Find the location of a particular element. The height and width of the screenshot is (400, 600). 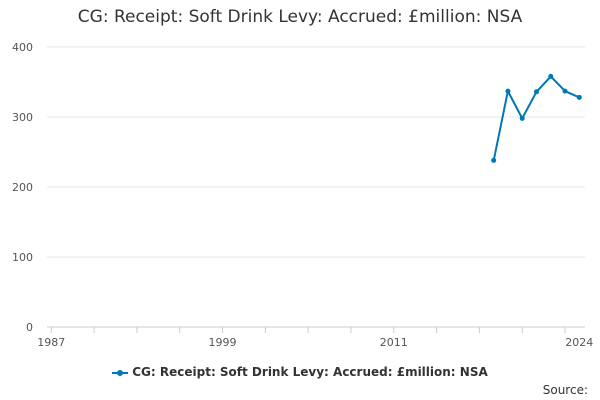

series-points is located at coordinates (536, 118).